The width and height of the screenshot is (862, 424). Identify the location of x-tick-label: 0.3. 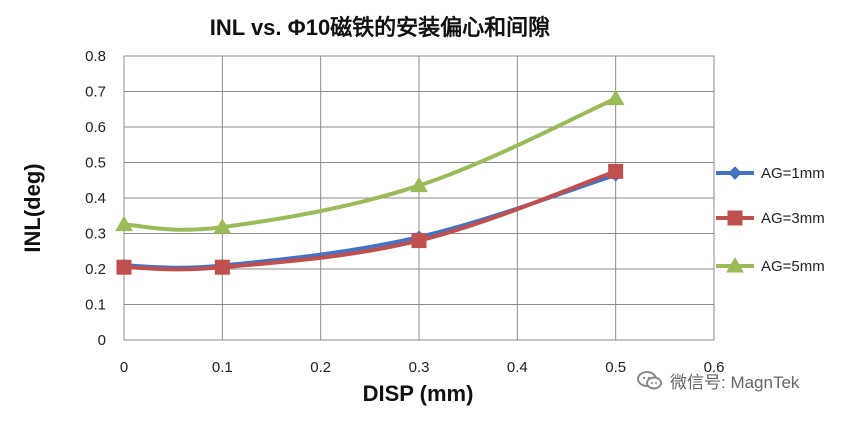
(419, 367).